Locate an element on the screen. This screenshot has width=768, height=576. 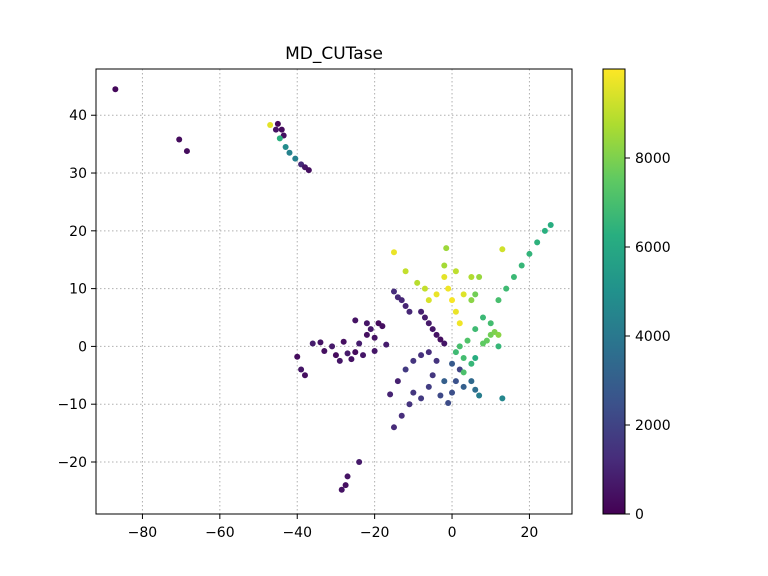
y-tick-label: 10 is located at coordinates (78, 290).